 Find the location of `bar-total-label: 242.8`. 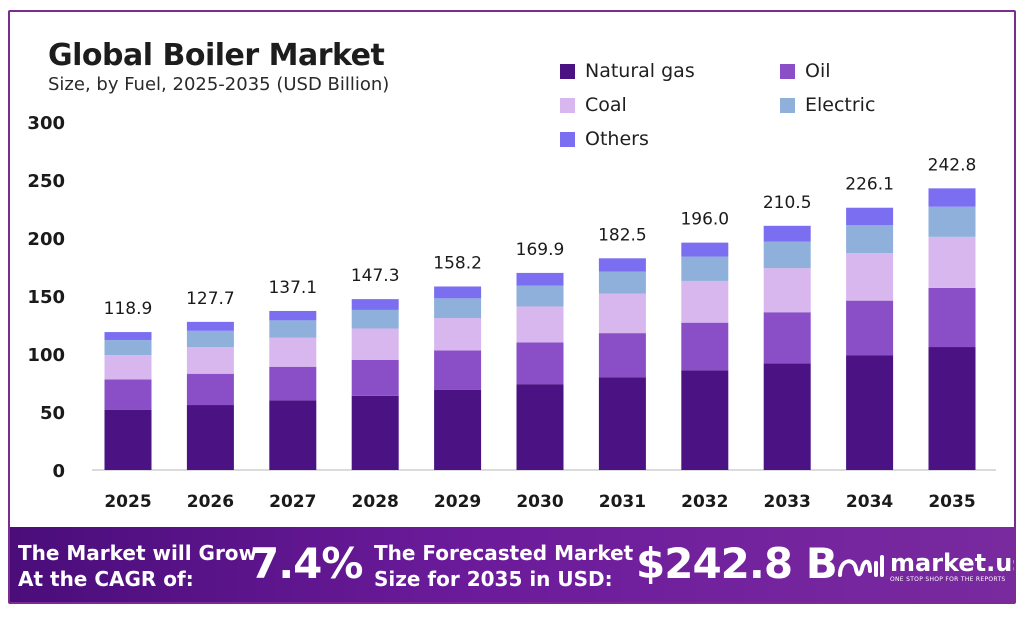

bar-total-label: 242.8 is located at coordinates (952, 165).